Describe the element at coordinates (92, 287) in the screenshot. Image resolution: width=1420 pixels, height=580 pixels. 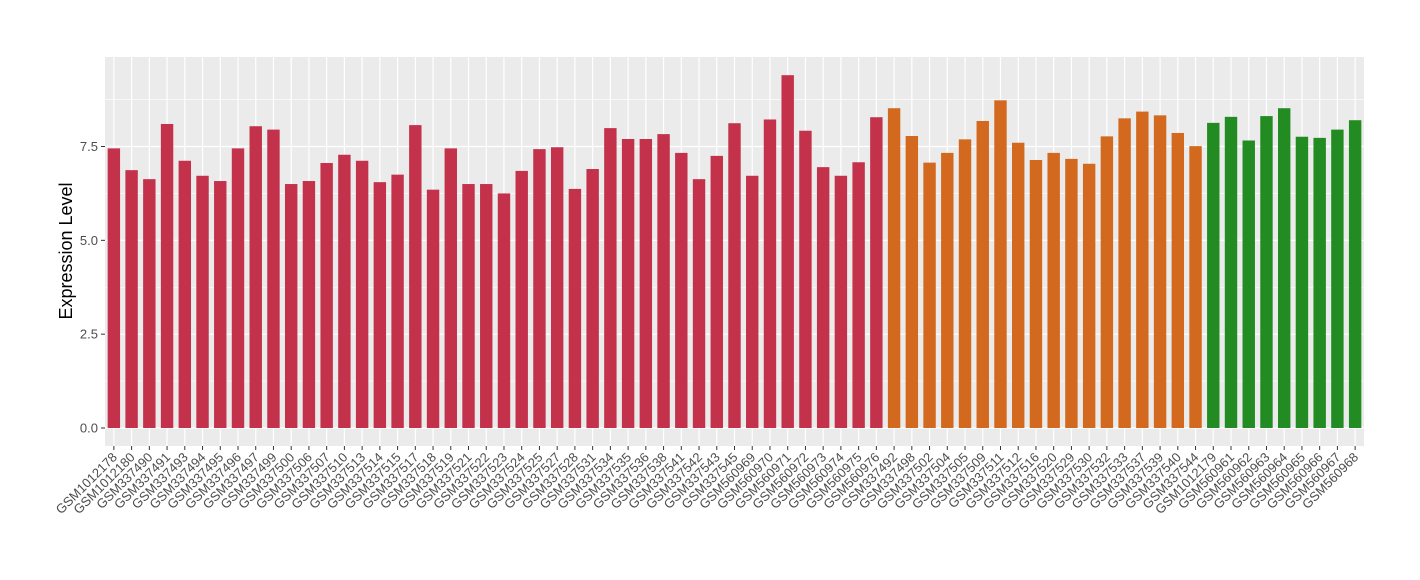
I see `y-axis: 0.0 2.5 5.0 7.5` at that location.